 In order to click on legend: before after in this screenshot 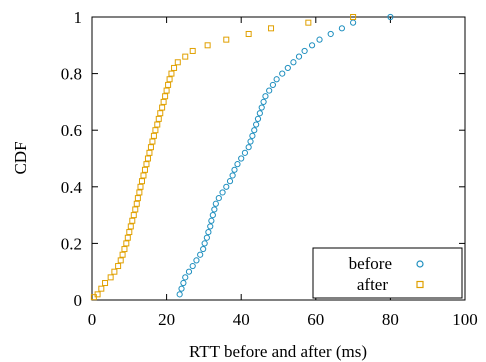, I will do `click(387, 273)`.